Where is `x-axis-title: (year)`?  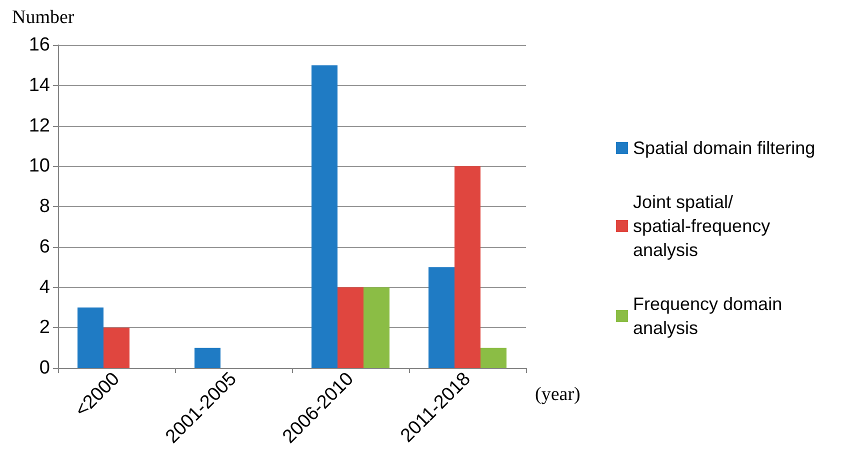
x-axis-title: (year) is located at coordinates (557, 394).